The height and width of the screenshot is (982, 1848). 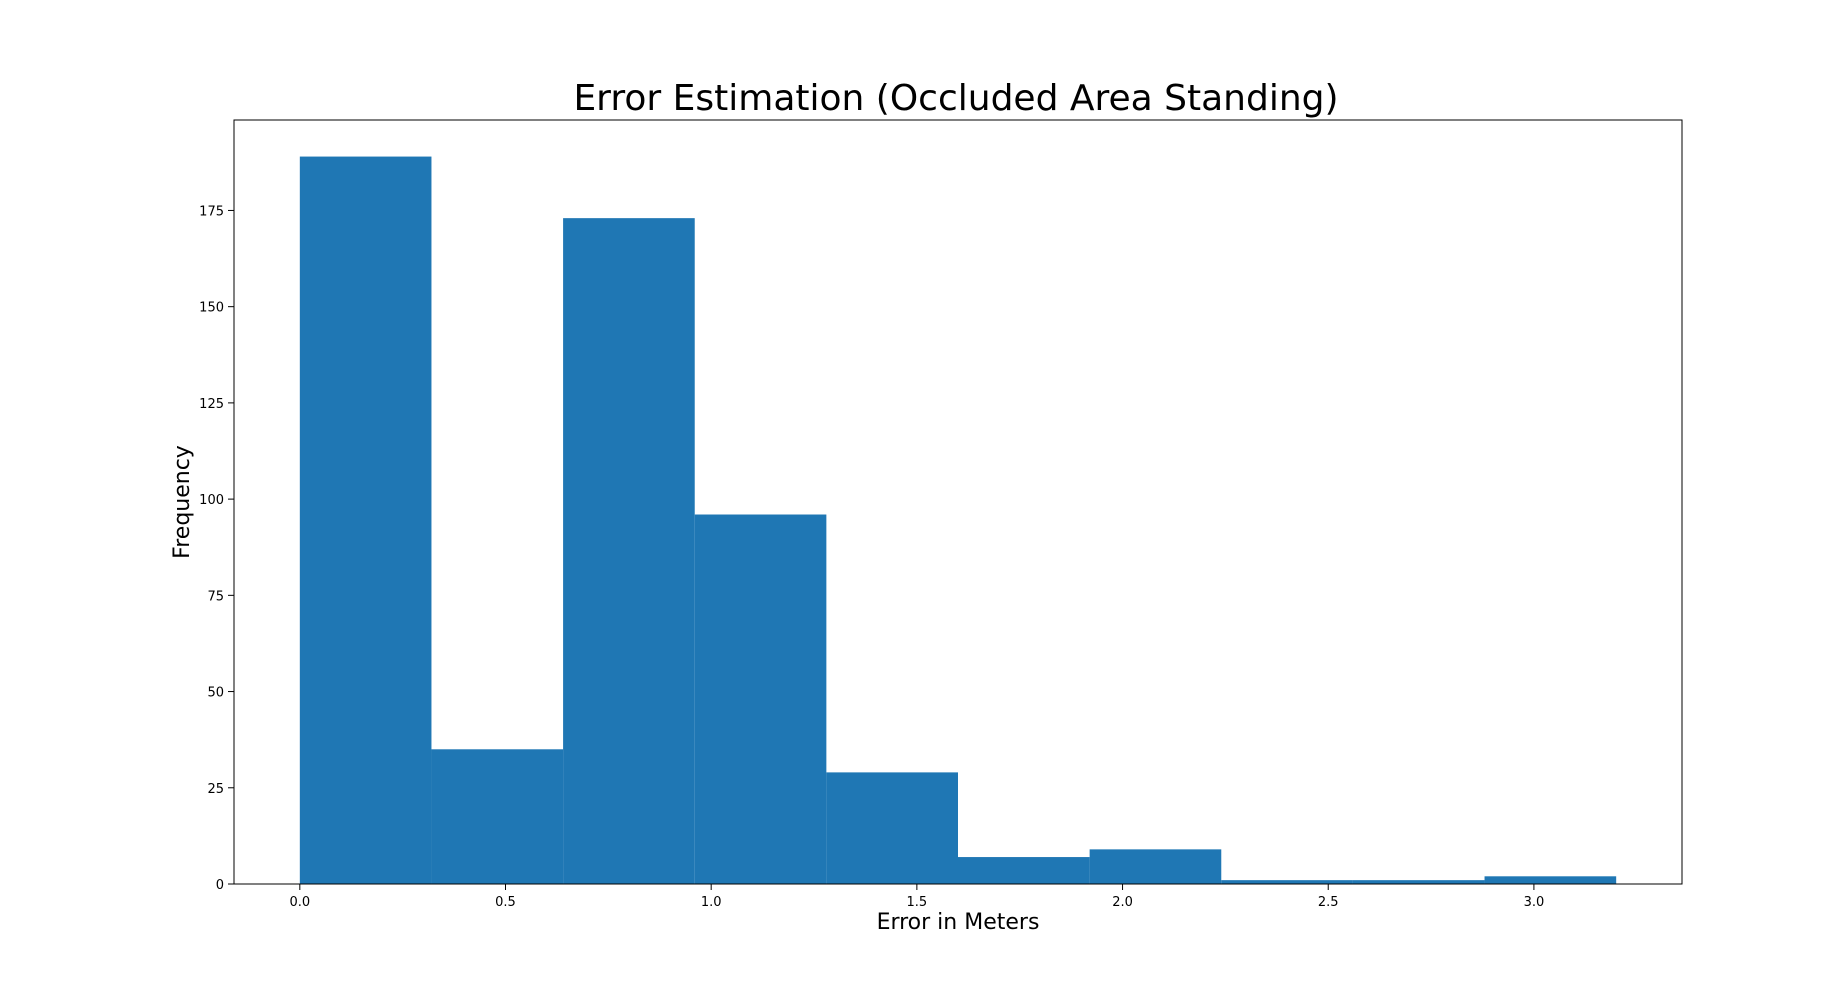 What do you see at coordinates (211, 404) in the screenshot?
I see `y-tick-label: 125` at bounding box center [211, 404].